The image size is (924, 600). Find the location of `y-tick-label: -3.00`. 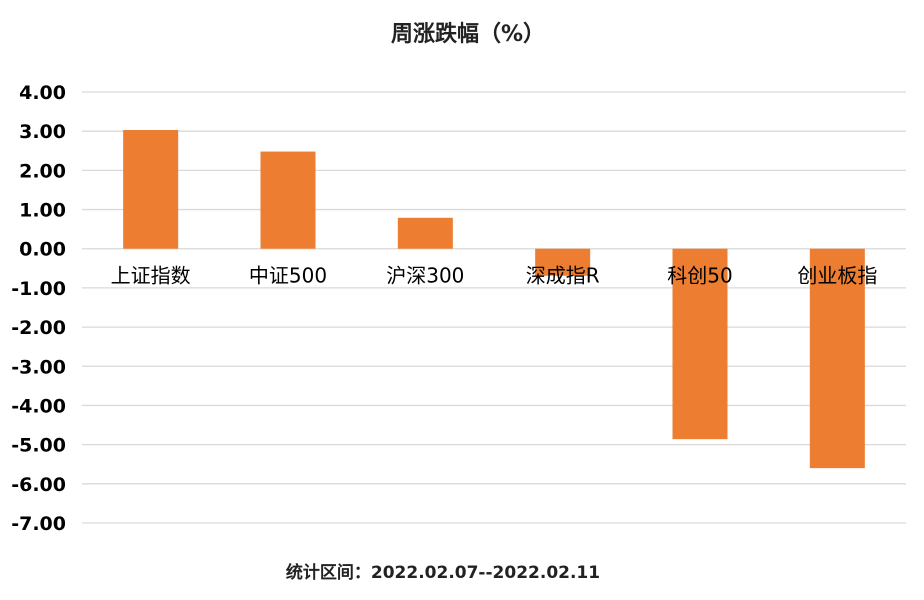

y-tick-label: -3.00 is located at coordinates (38, 367).